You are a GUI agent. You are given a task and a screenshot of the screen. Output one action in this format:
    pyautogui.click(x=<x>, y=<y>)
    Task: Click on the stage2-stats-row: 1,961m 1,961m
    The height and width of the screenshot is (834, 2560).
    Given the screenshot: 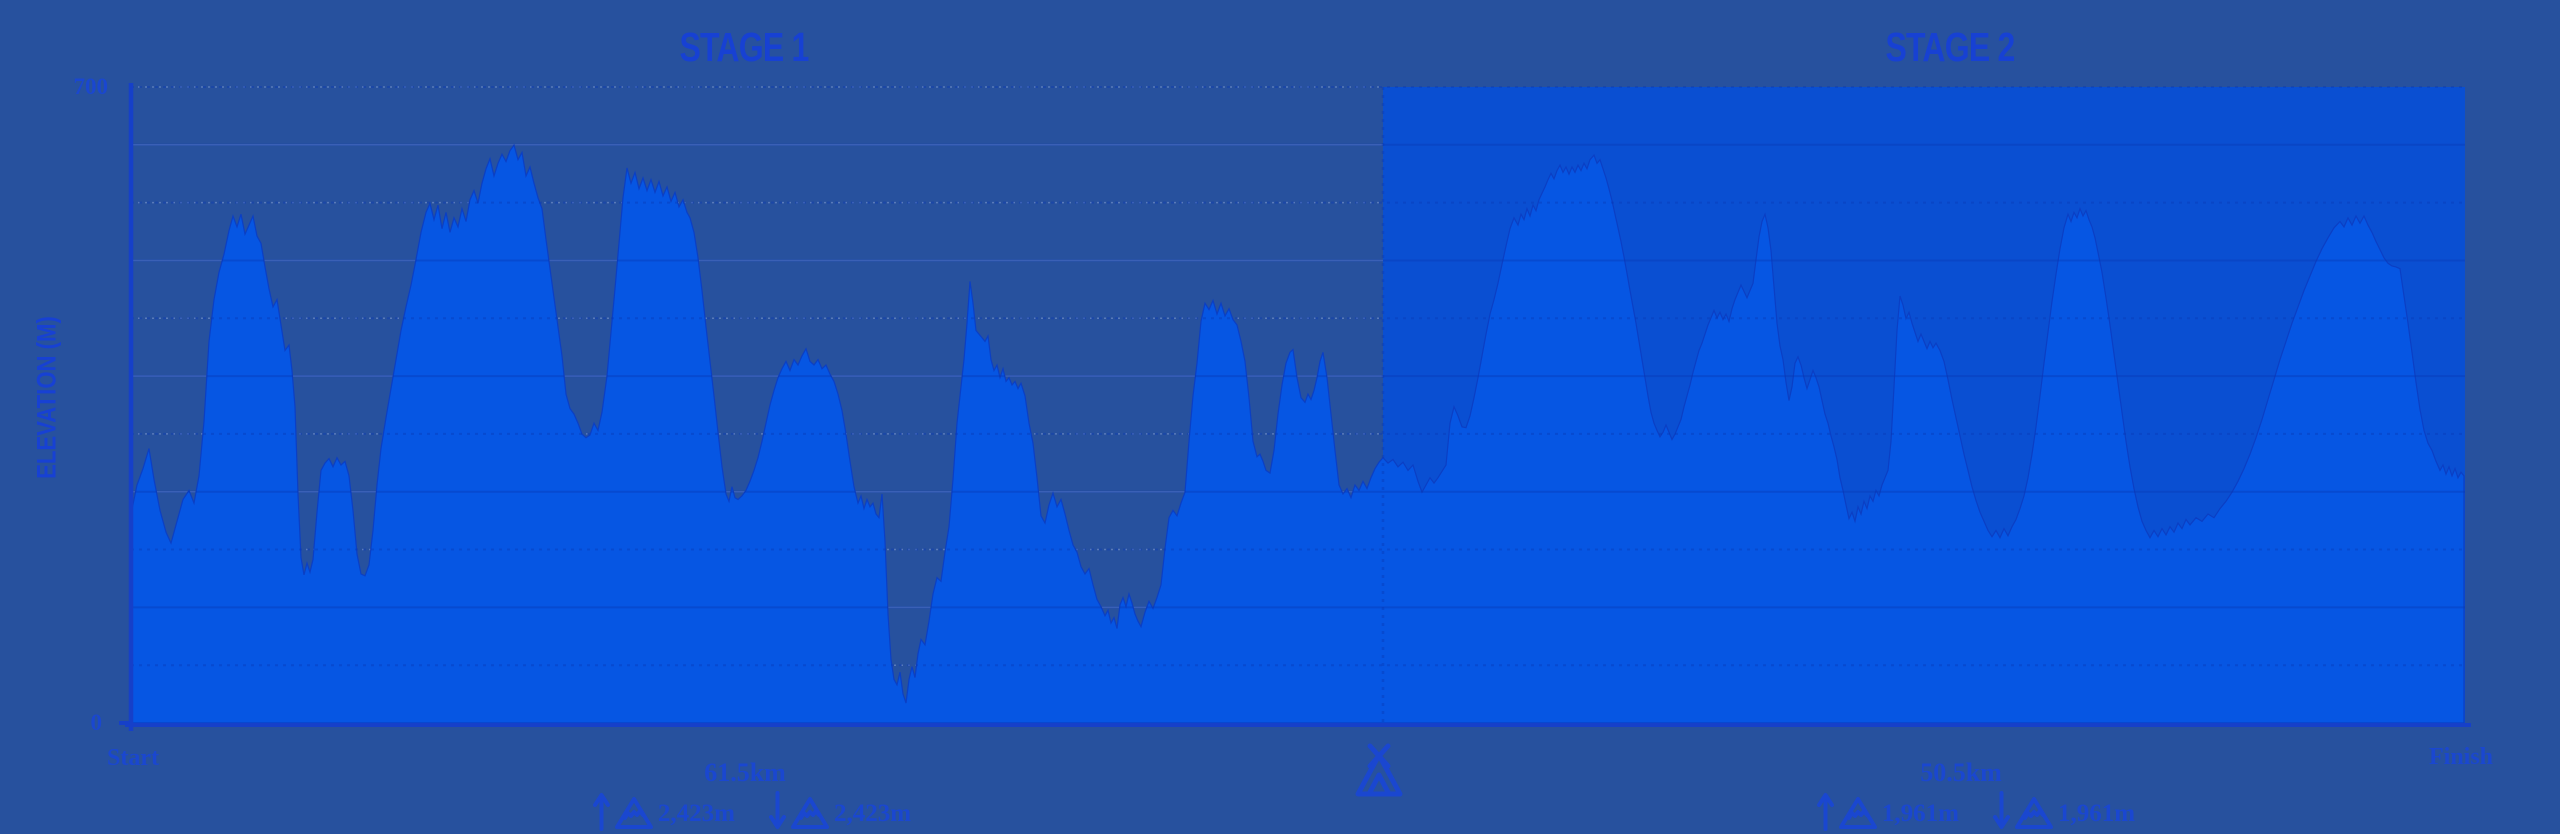 What is the action you would take?
    pyautogui.click(x=1976, y=811)
    